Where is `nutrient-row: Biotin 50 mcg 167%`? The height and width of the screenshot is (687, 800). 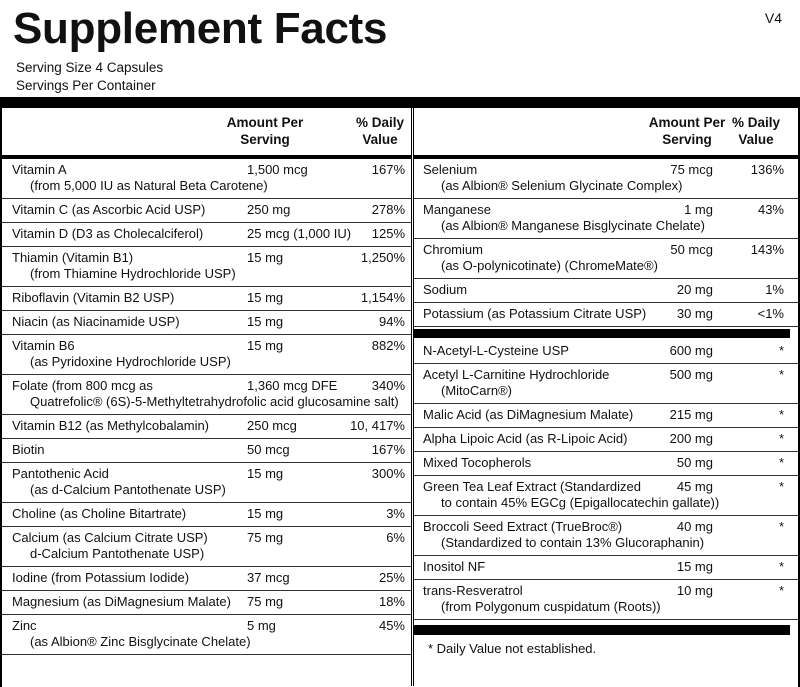 nutrient-row: Biotin 50 mcg 167% is located at coordinates (206, 451).